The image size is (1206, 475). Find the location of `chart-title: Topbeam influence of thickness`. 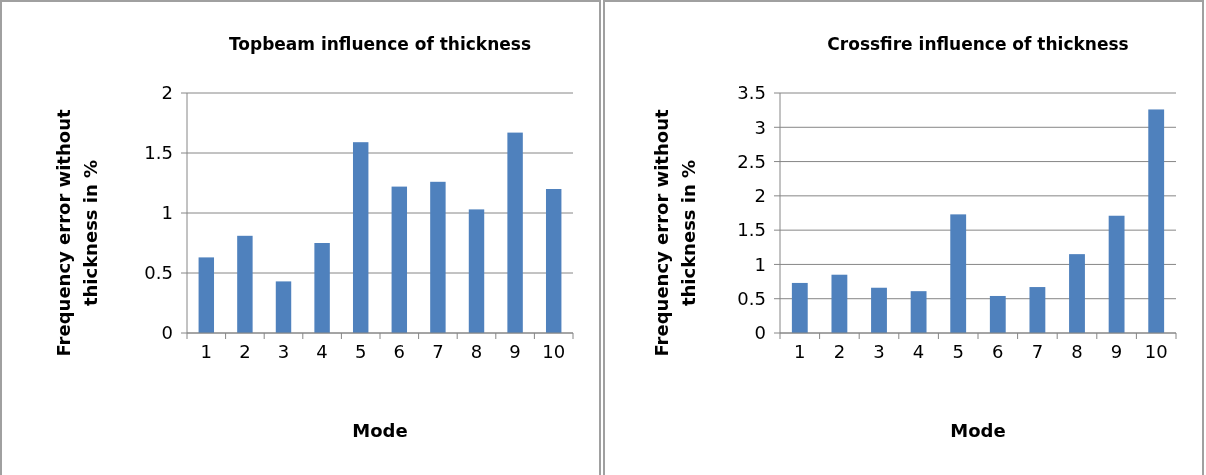

chart-title: Topbeam influence of thickness is located at coordinates (380, 44).